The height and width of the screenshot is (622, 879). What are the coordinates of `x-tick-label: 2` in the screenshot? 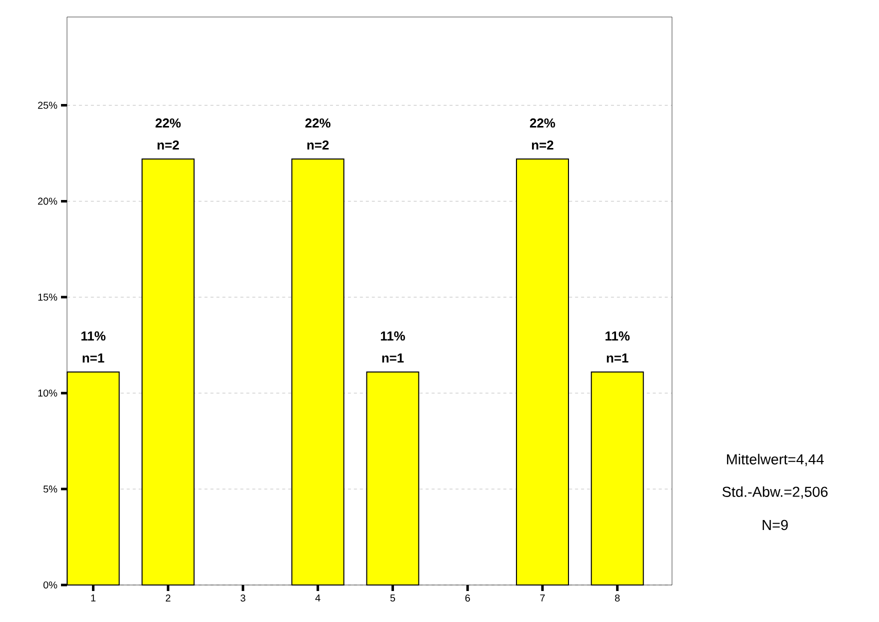 It's located at (168, 598).